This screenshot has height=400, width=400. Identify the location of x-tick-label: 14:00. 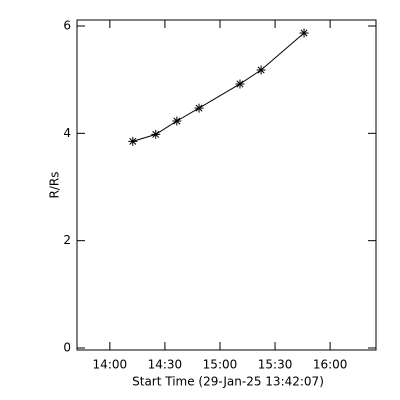
(110, 365).